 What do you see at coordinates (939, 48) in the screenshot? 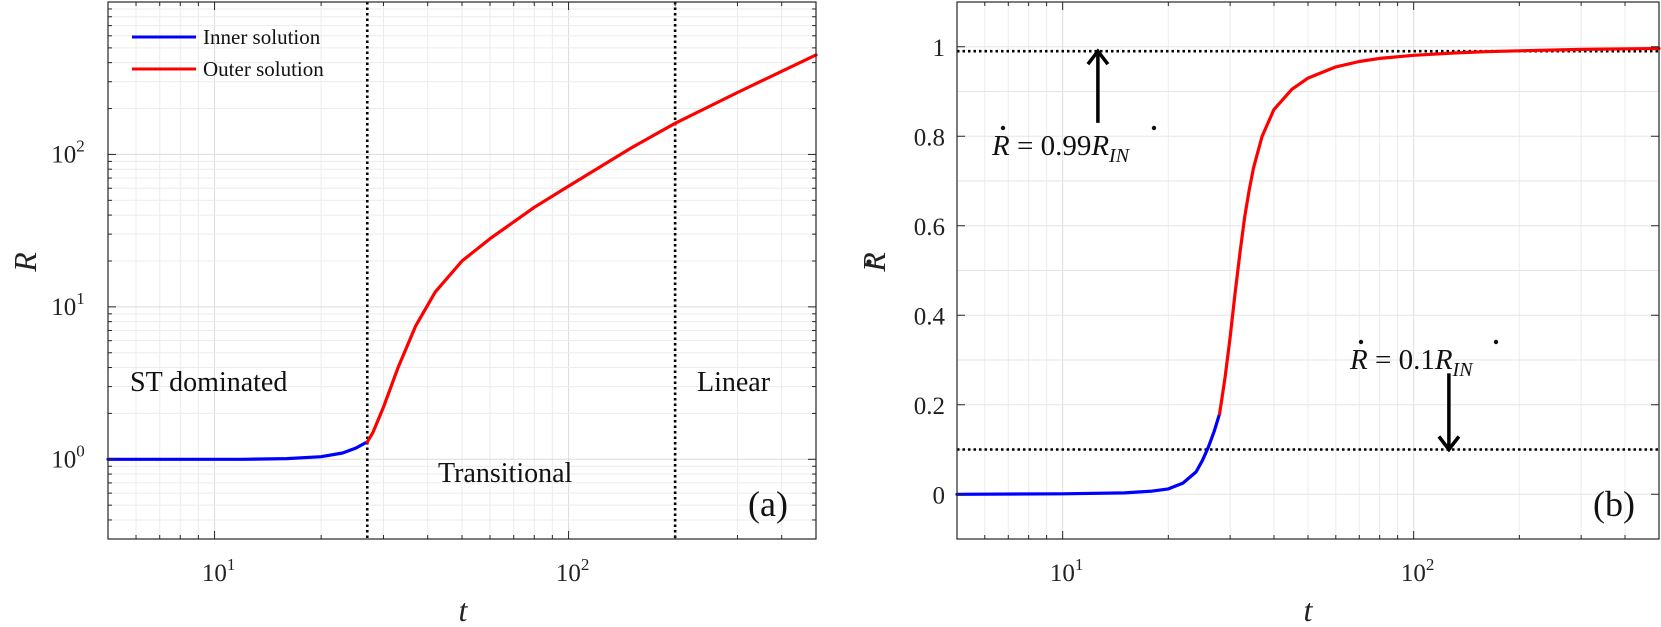
I see `b-ytick-label: 1` at bounding box center [939, 48].